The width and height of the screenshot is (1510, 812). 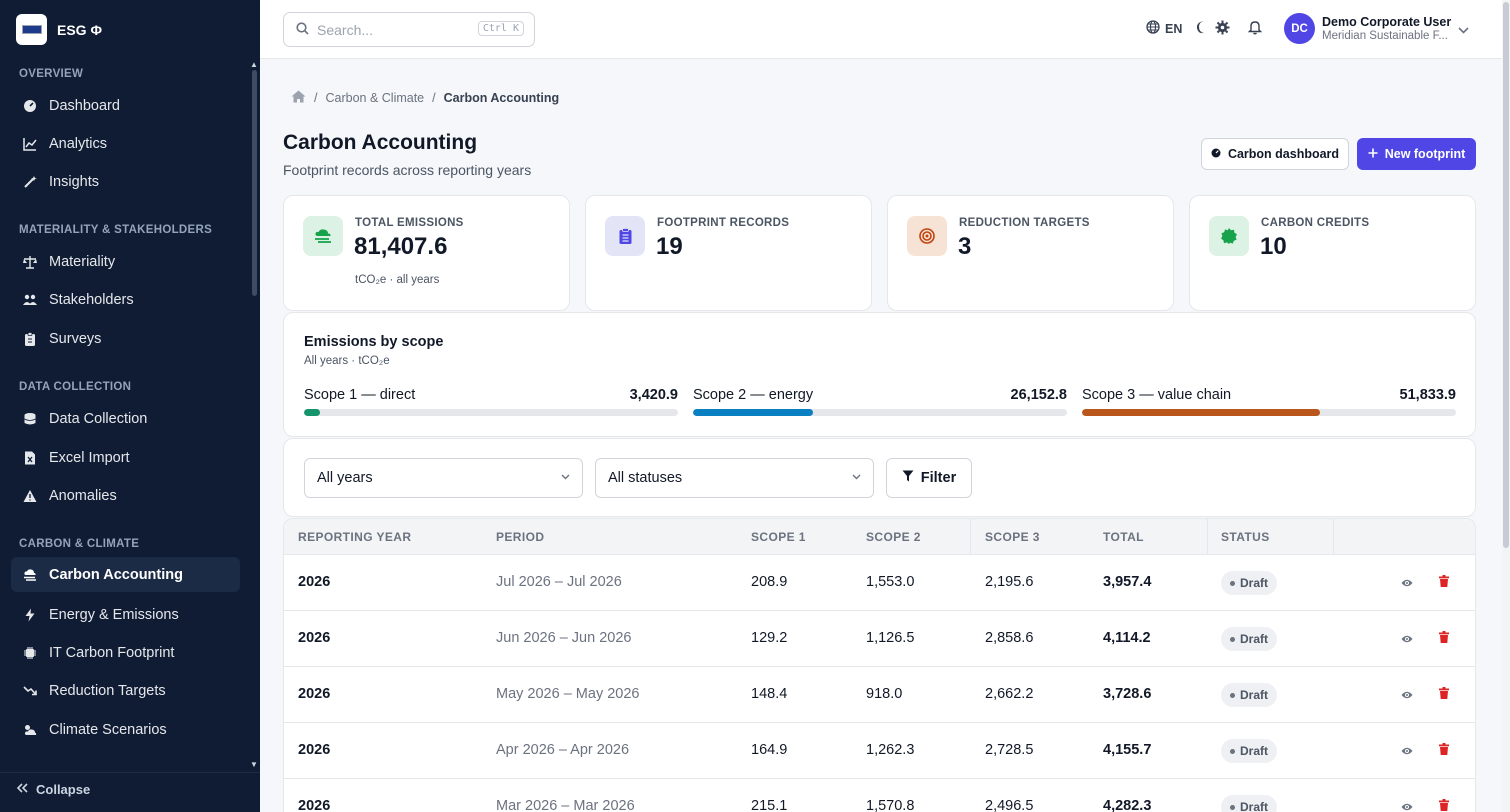 What do you see at coordinates (375, 98) in the screenshot?
I see `breadcrumb-parent: Carbon & Climate` at bounding box center [375, 98].